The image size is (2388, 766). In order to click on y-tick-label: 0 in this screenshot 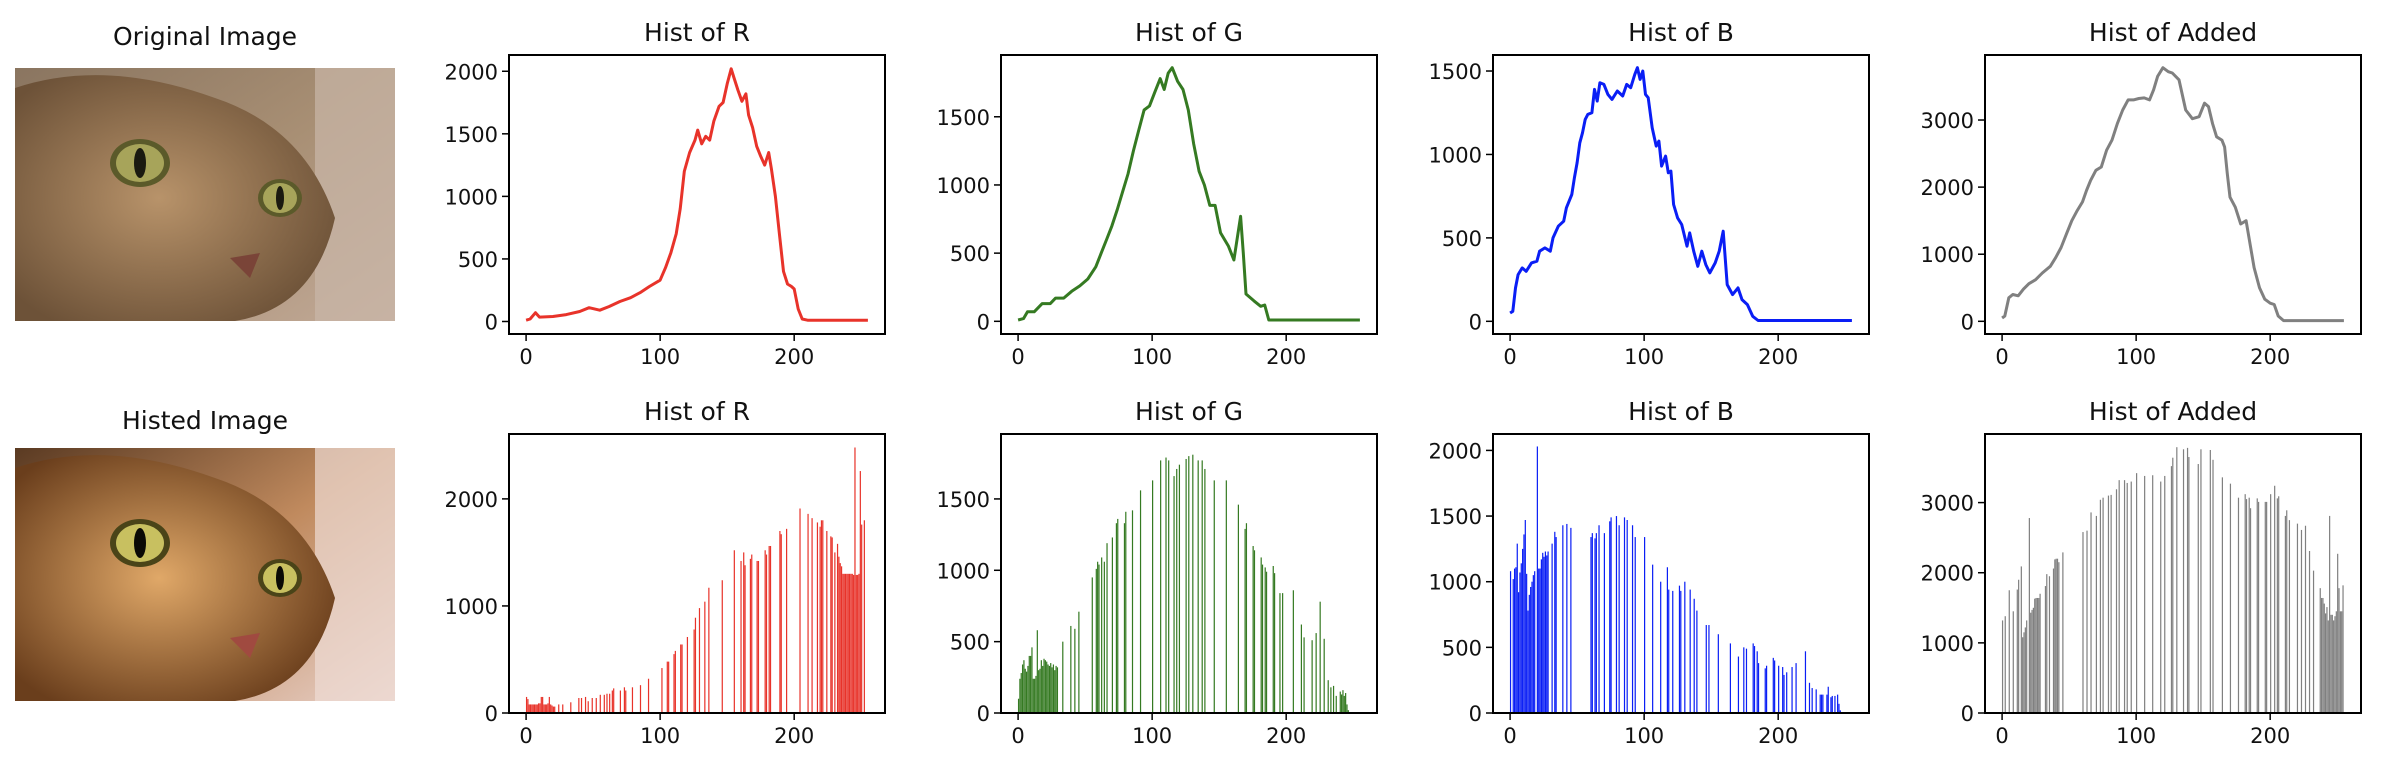, I will do `click(491, 322)`.